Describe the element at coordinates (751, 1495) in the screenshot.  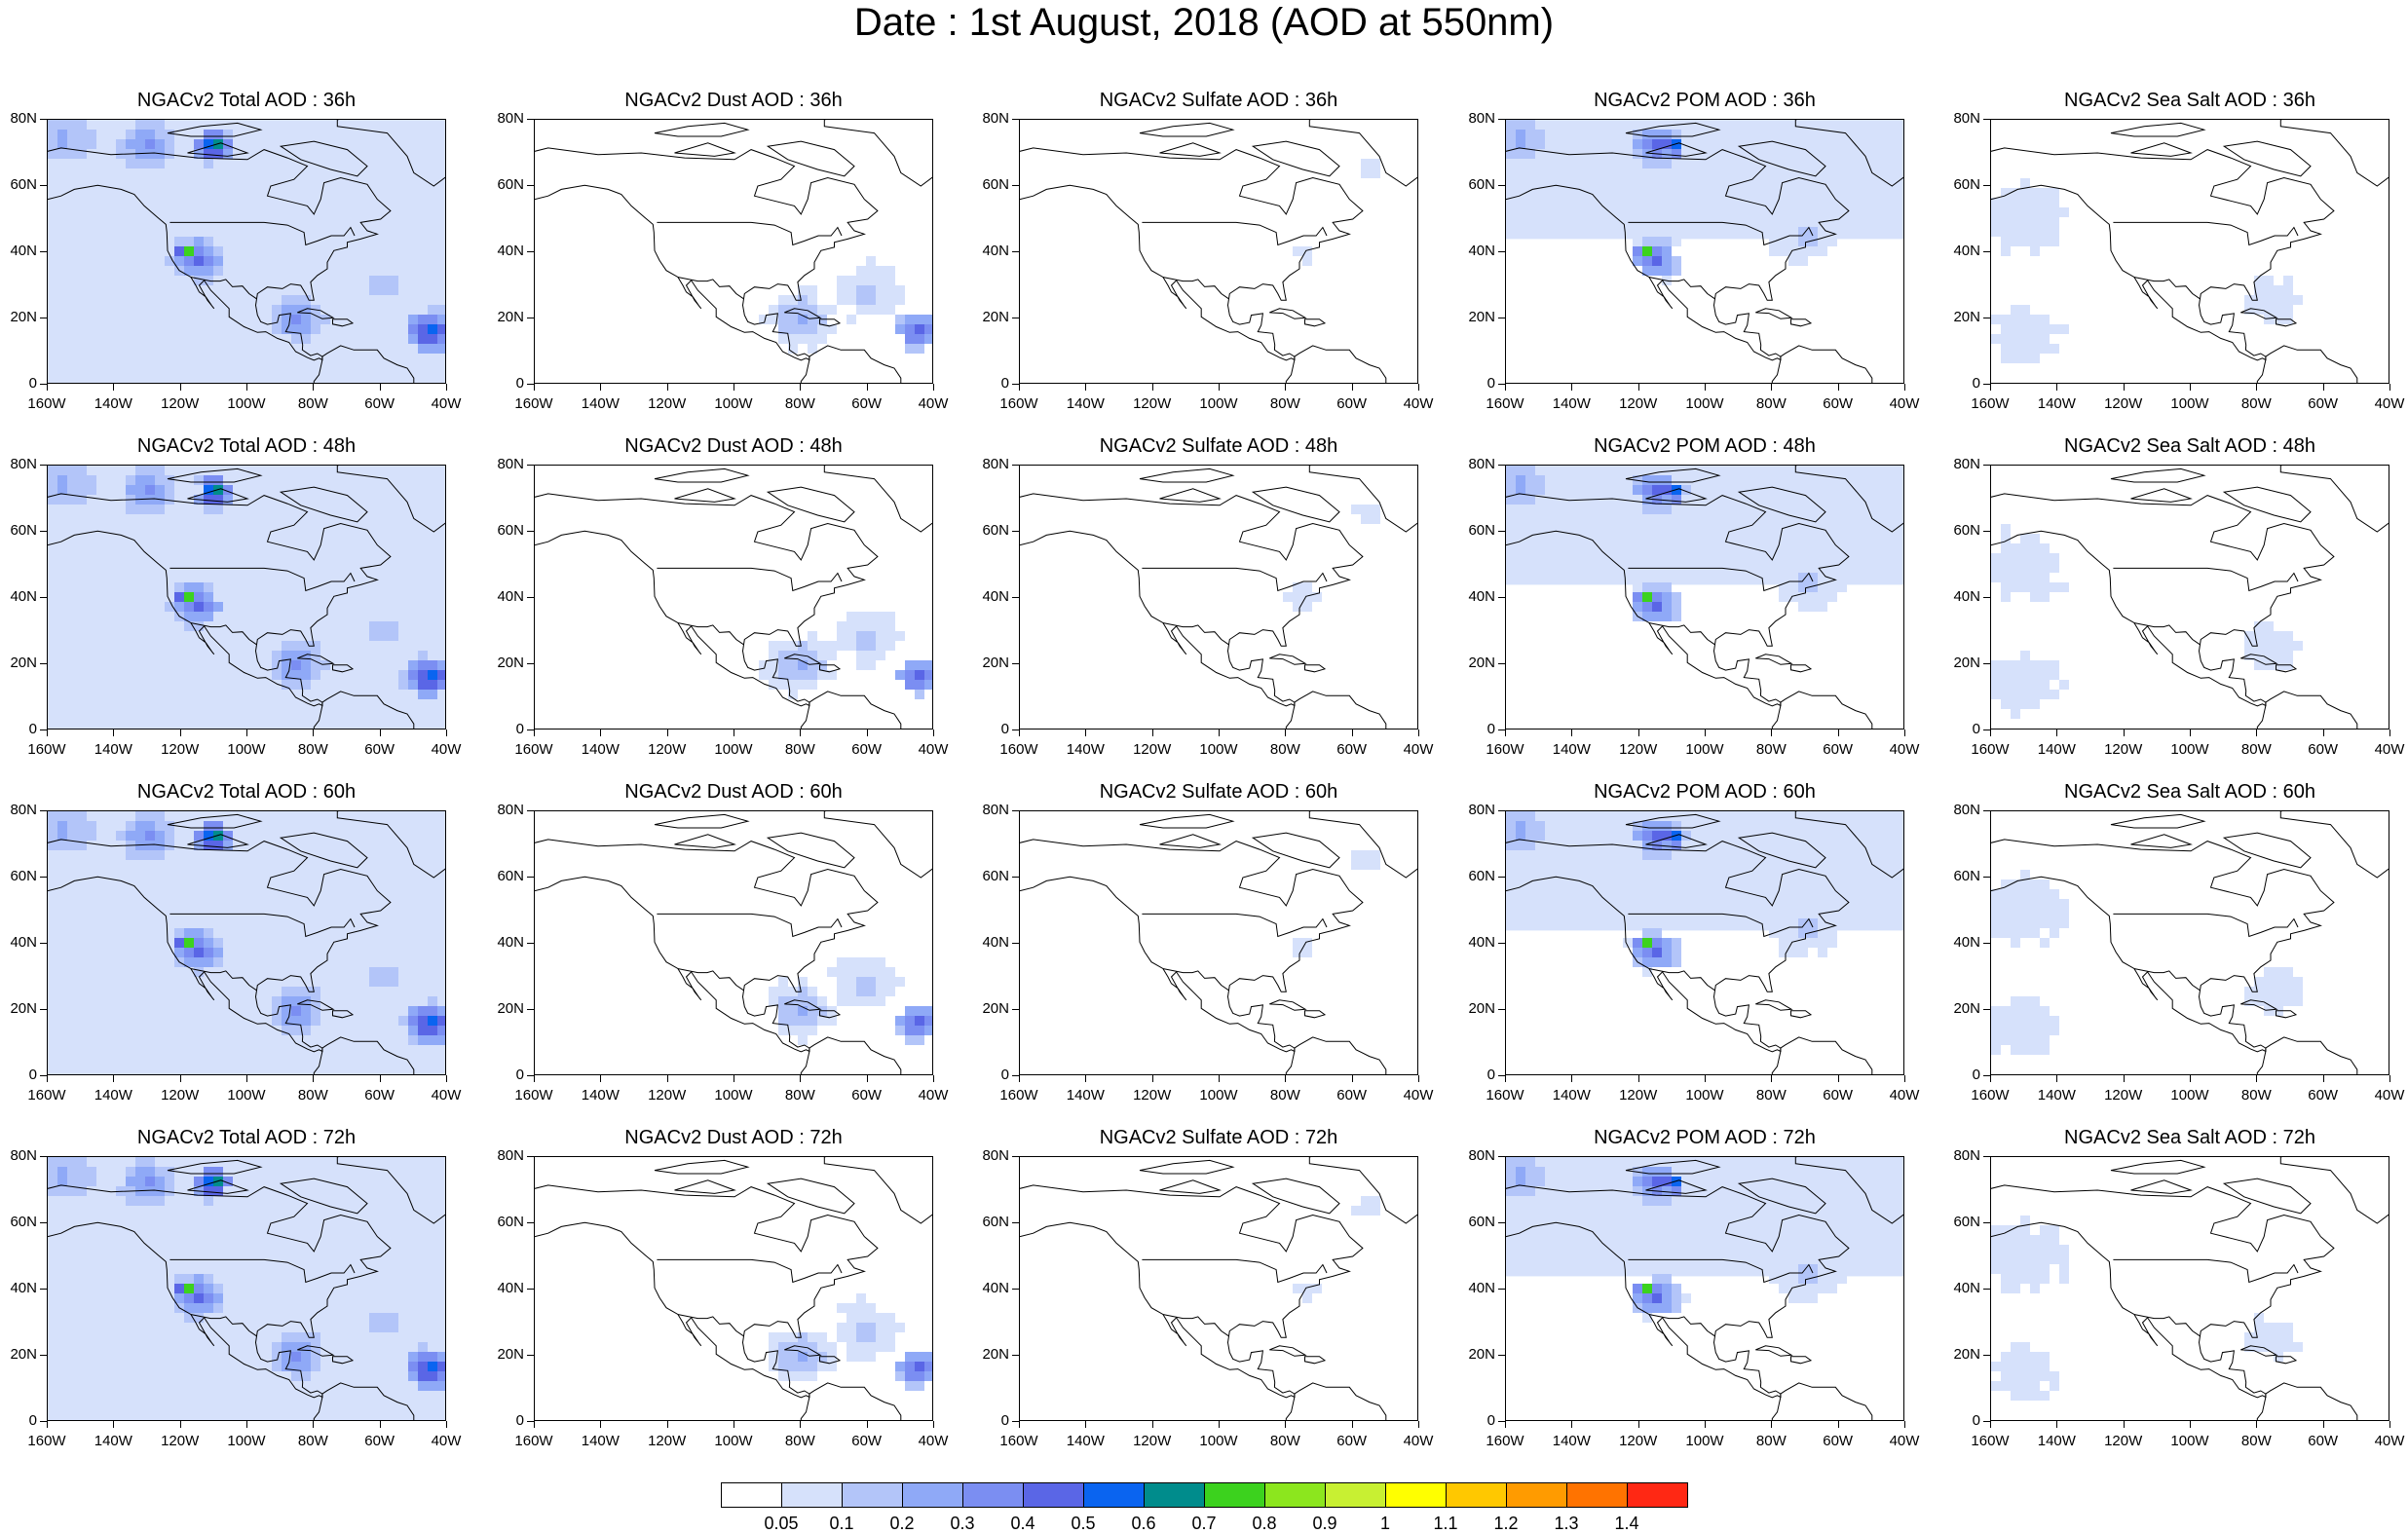
I see `colorbar-box` at that location.